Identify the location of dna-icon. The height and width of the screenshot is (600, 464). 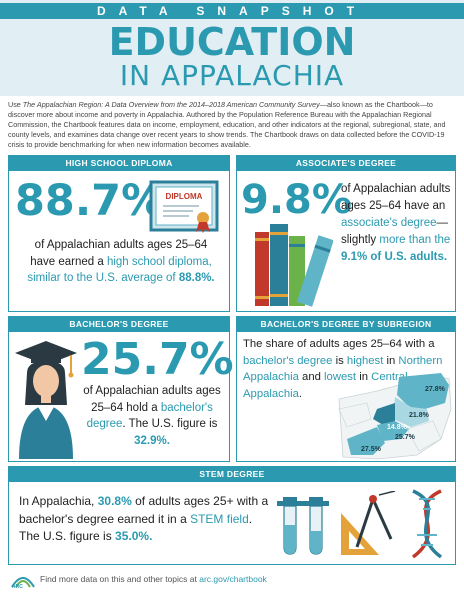
(427, 524).